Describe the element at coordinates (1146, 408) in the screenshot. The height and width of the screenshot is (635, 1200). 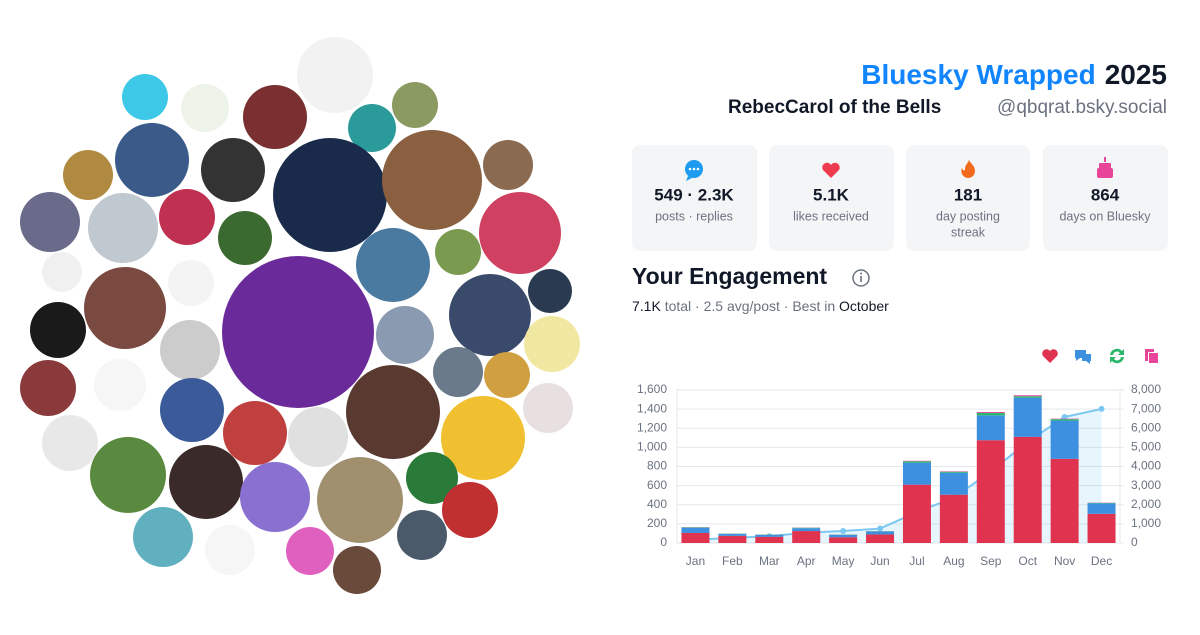
I see `y2-tick-label: 7,000` at that location.